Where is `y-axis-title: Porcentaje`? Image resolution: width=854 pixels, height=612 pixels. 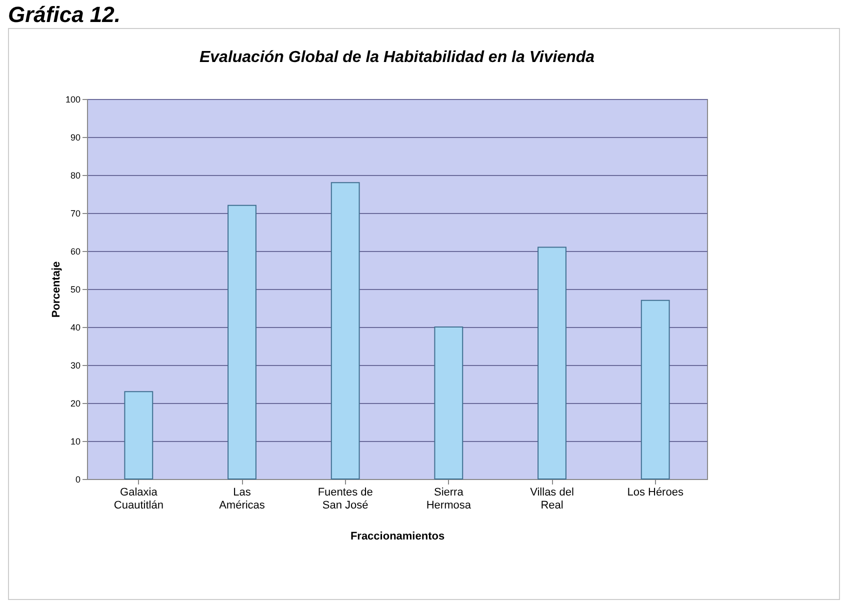 y-axis-title: Porcentaje is located at coordinates (56, 289).